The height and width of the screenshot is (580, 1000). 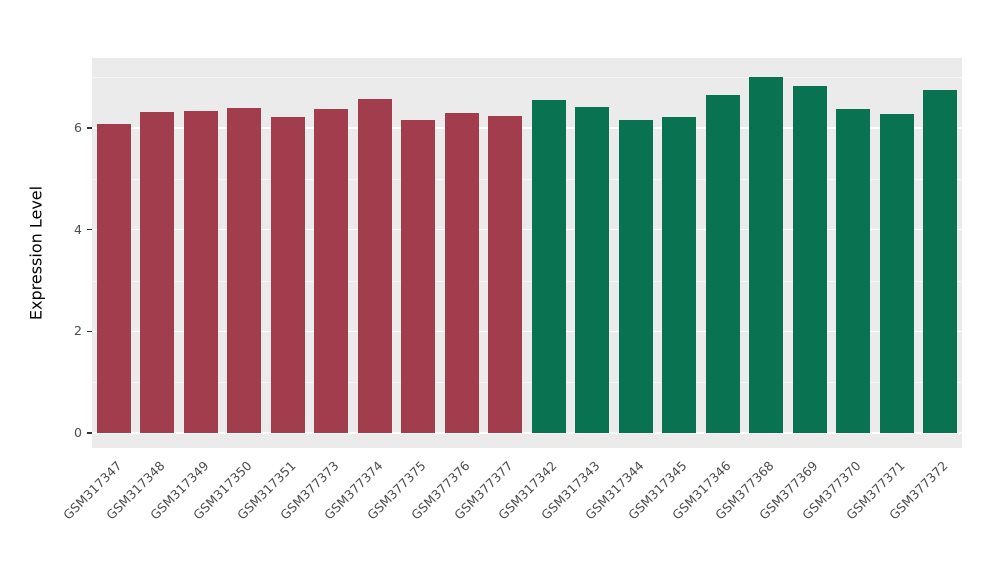 What do you see at coordinates (78, 229) in the screenshot?
I see `y-tick-label: 4` at bounding box center [78, 229].